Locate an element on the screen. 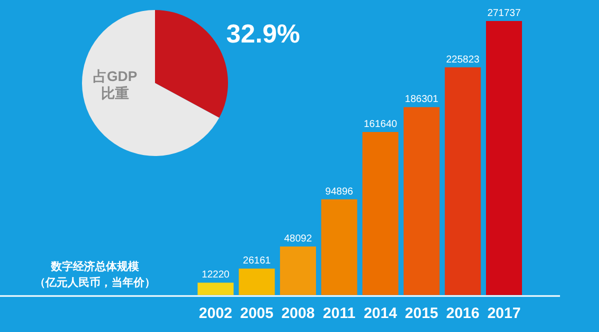 The image size is (599, 332). x-tick-label: 2015 is located at coordinates (421, 313).